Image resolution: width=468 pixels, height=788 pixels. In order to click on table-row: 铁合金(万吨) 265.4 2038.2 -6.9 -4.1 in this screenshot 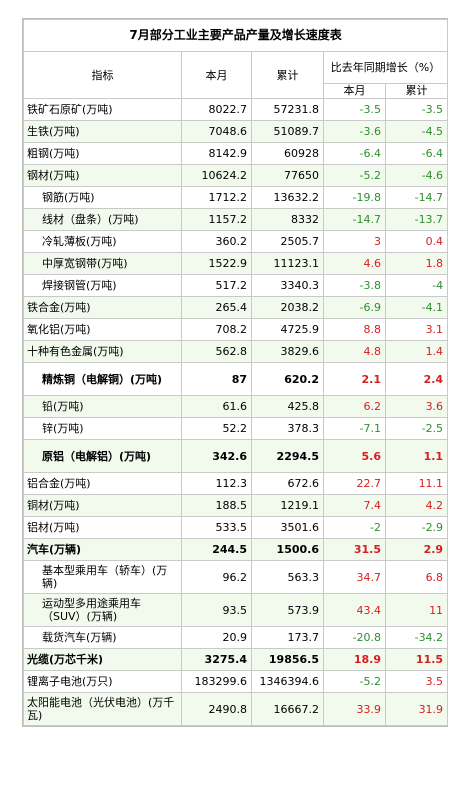, I will do `click(236, 307)`.